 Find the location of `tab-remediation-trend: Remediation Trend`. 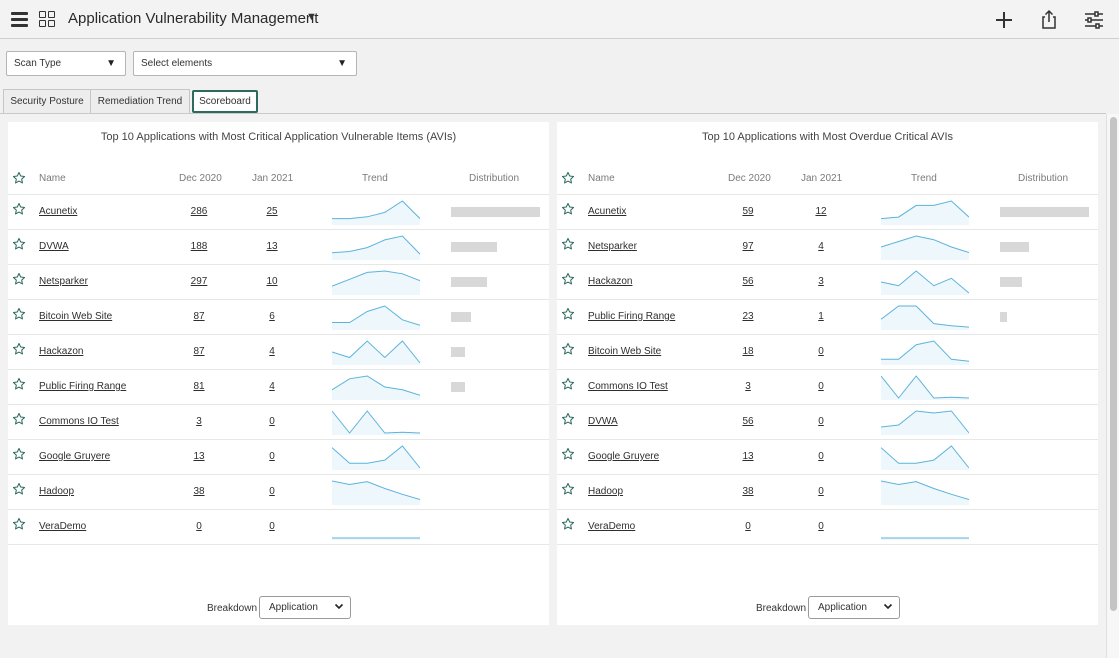

tab-remediation-trend: Remediation Trend is located at coordinates (140, 101).